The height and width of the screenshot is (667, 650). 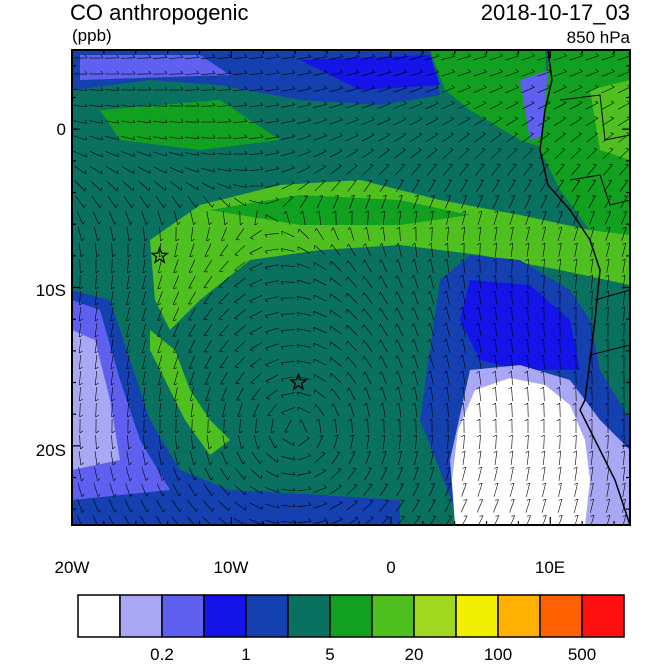 I want to click on lon-label-0: 0, so click(x=391, y=567).